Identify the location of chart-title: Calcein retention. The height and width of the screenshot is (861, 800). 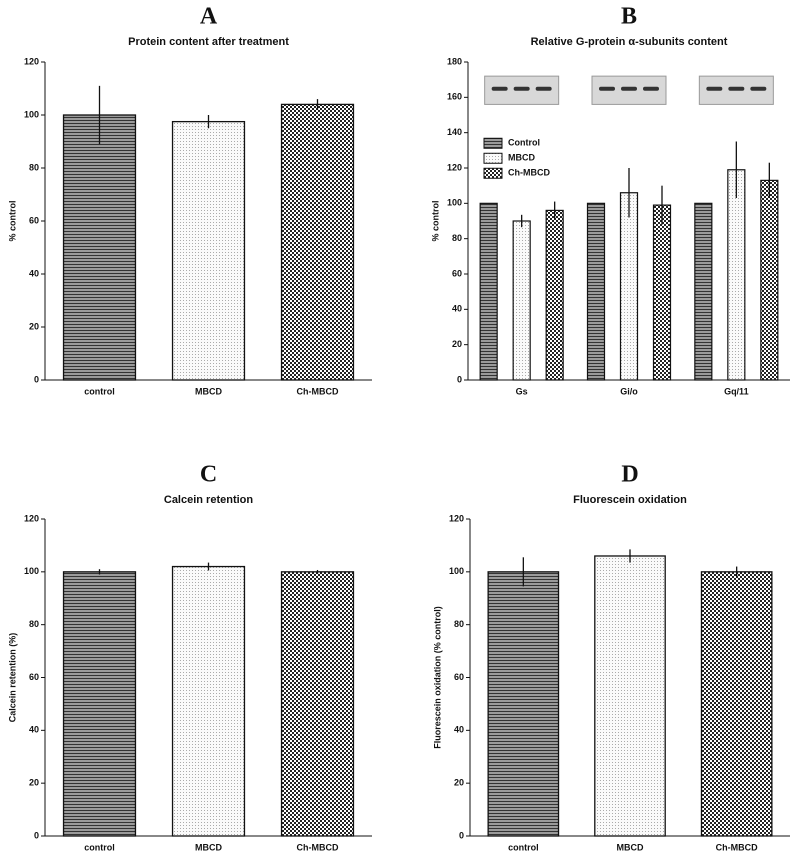
(209, 500).